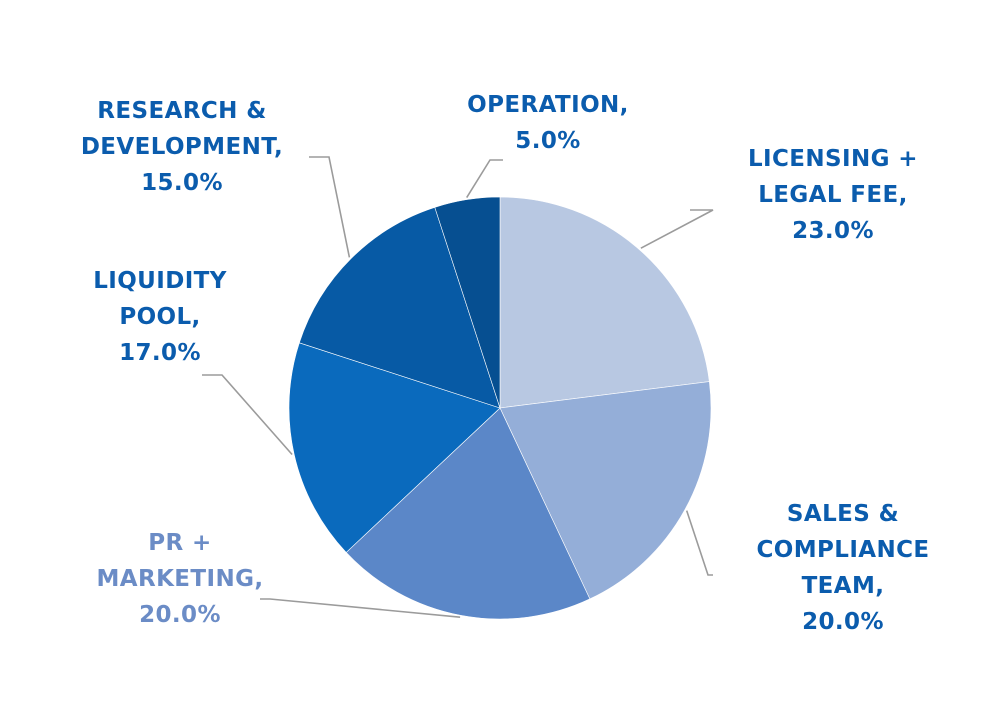  Describe the element at coordinates (548, 105) in the screenshot. I see `label-line-operation-0: OPERATION,` at that location.